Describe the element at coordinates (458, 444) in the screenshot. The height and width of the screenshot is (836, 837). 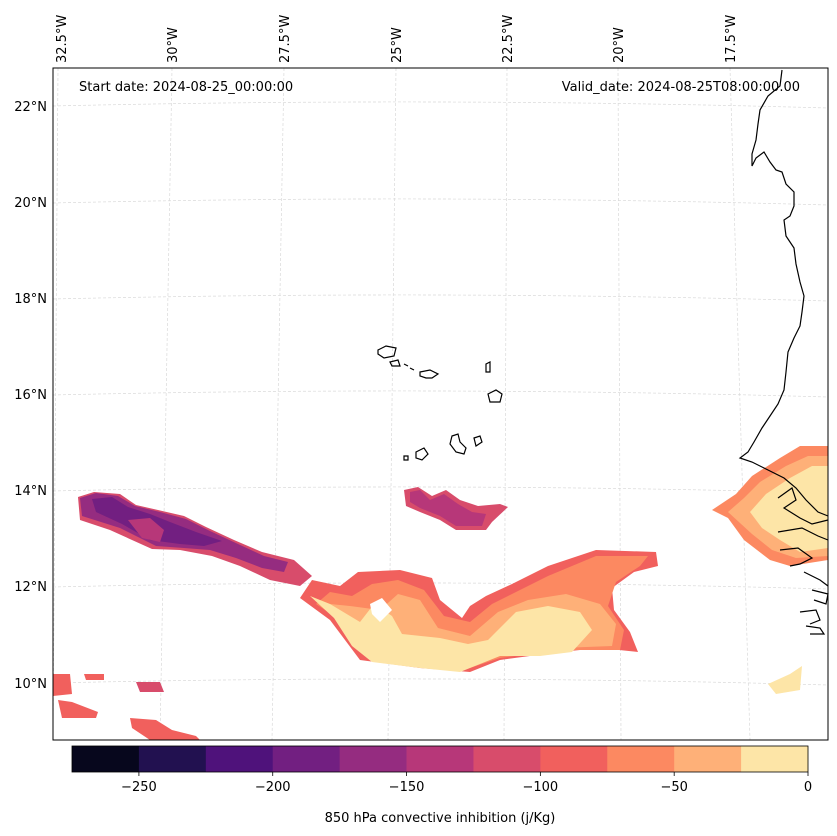
I see `island-santiago` at that location.